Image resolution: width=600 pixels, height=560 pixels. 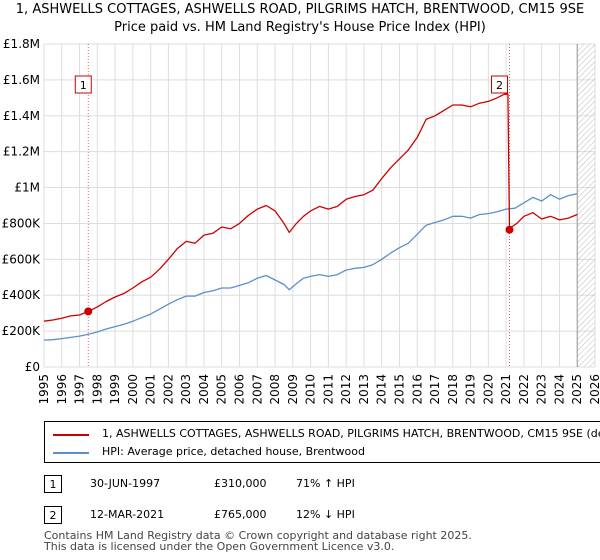 What do you see at coordinates (453, 389) in the screenshot?
I see `x-tick-label: 2018` at bounding box center [453, 389].